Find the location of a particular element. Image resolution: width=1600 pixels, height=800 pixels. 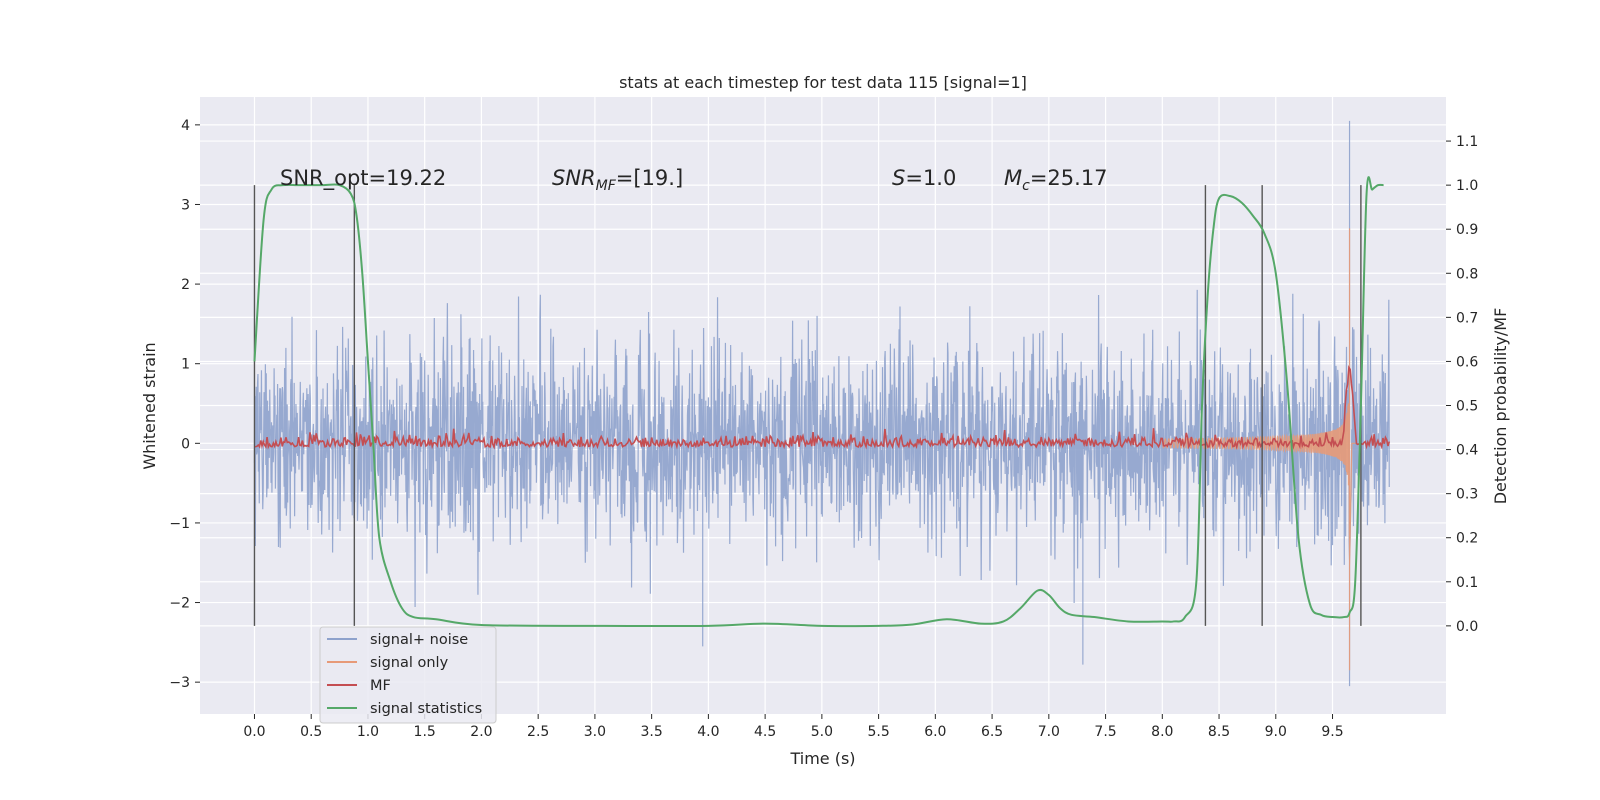

annotation-snr-mf-rest: =[19.] is located at coordinates (649, 178).